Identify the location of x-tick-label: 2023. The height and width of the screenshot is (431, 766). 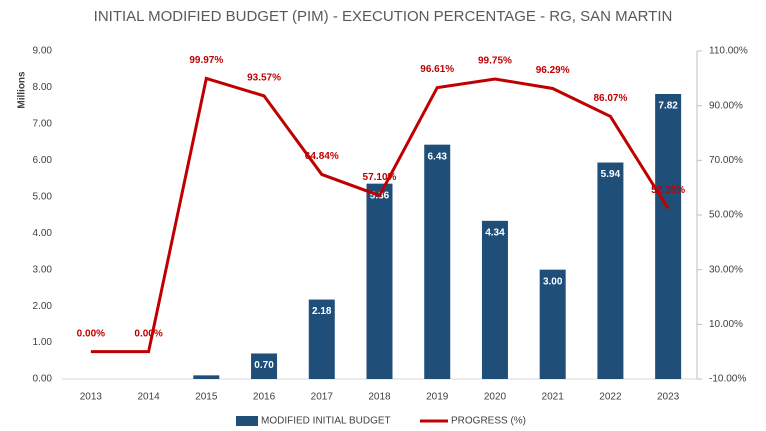
(668, 397).